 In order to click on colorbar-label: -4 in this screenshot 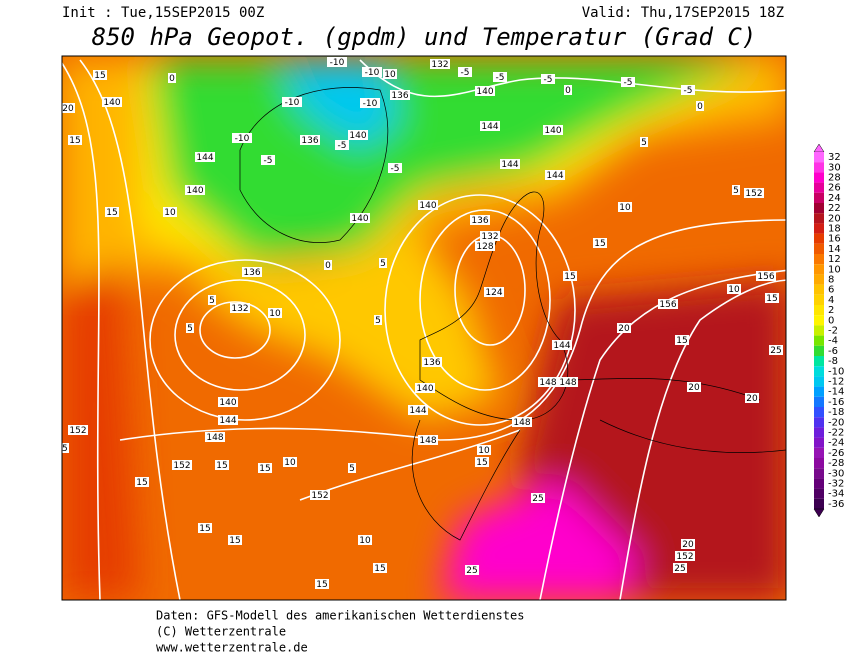, I will do `click(833, 341)`.